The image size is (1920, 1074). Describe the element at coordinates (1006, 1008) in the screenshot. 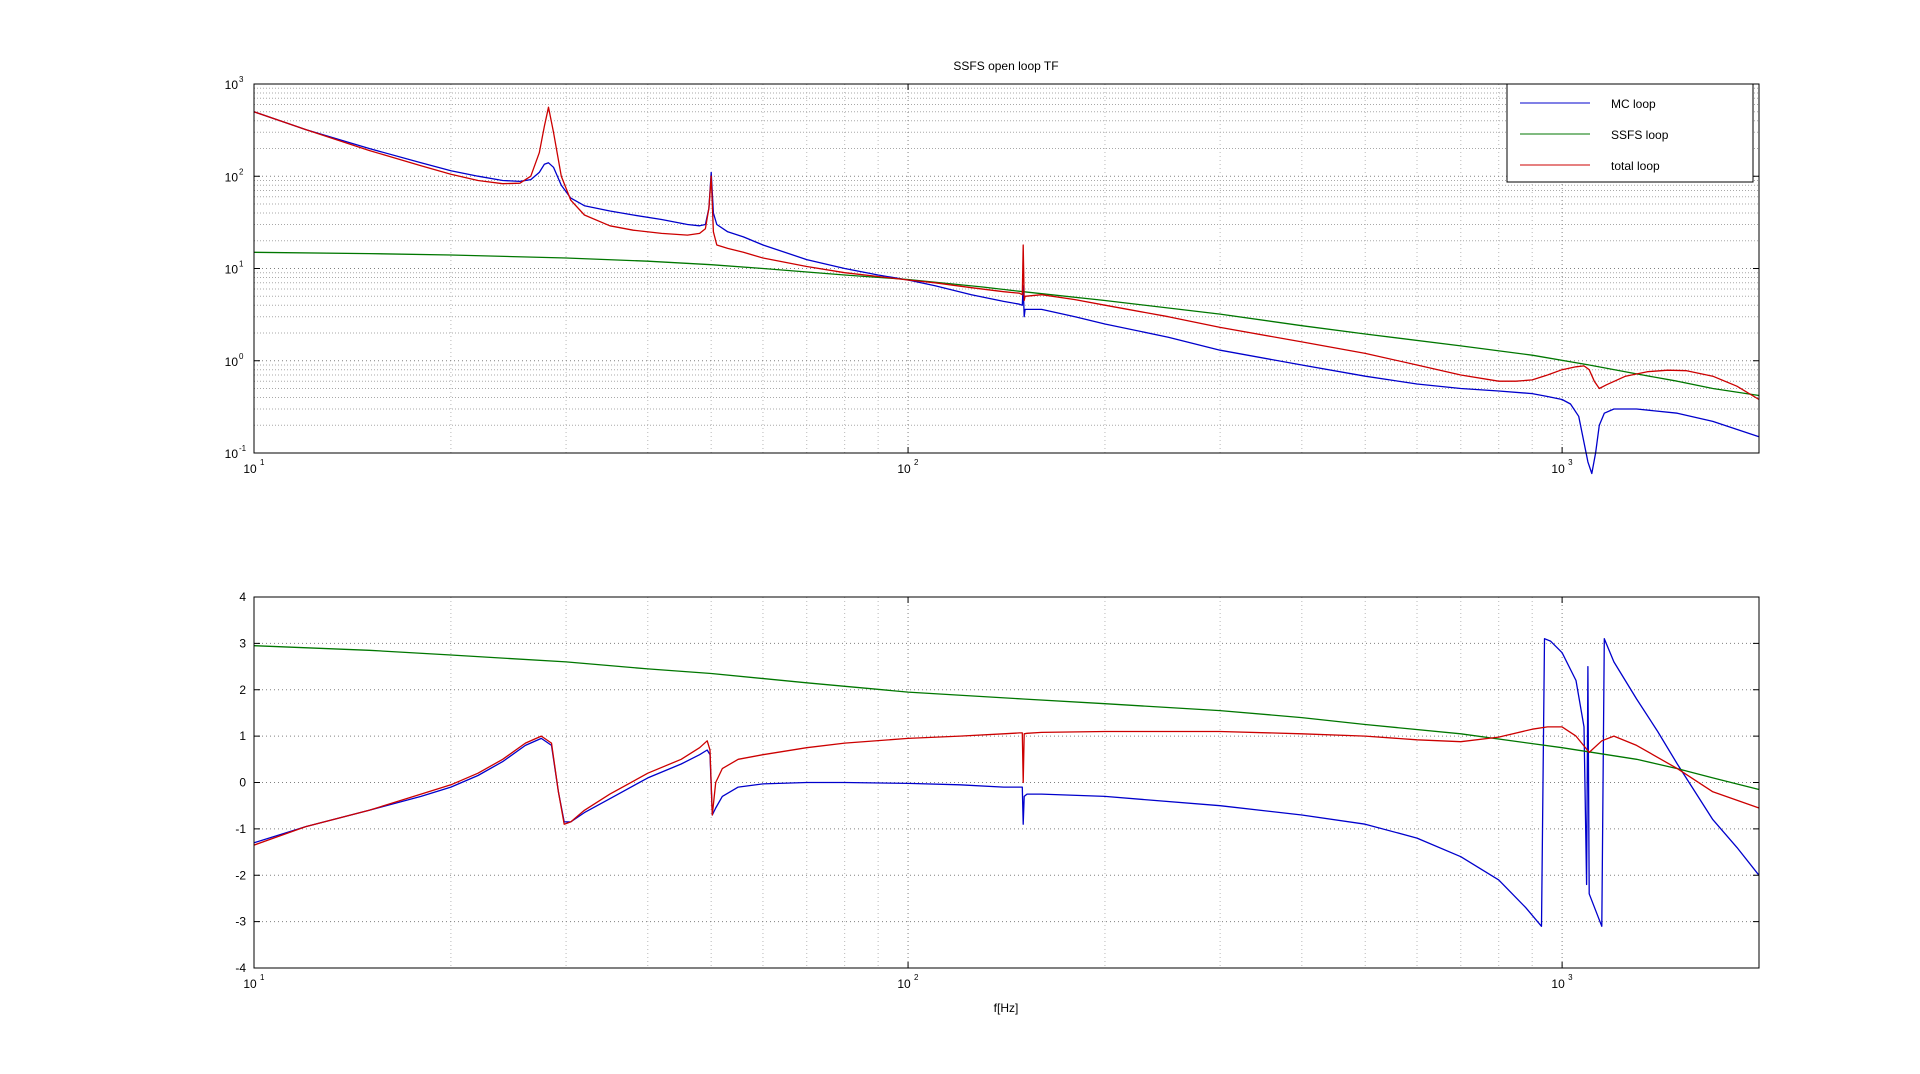

I see `x-axis-label: f[Hz]` at that location.